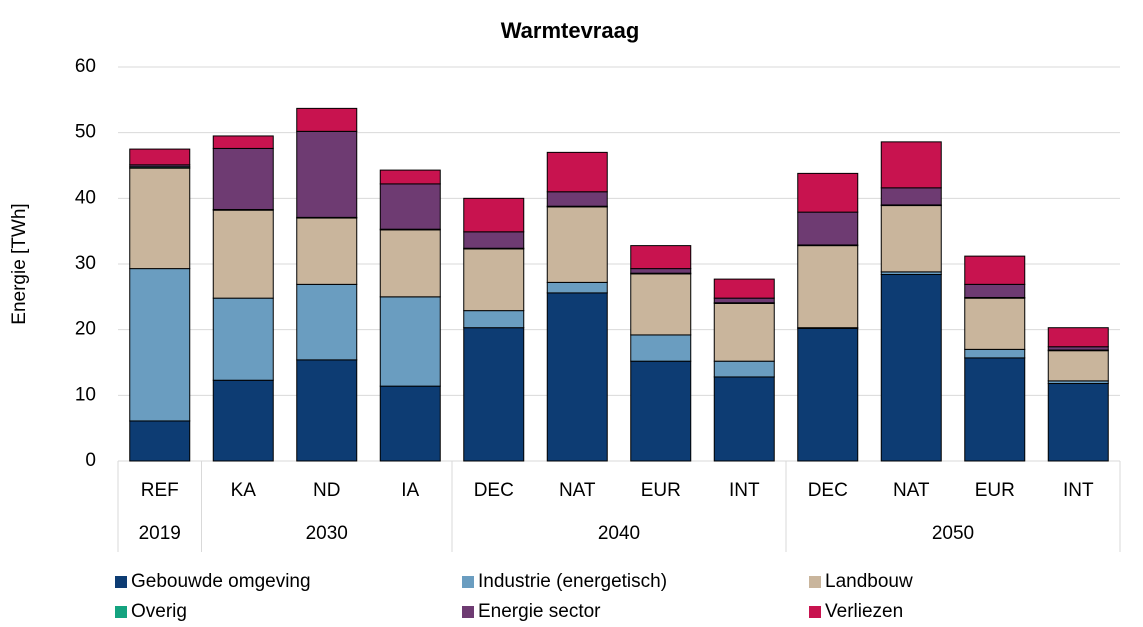  Describe the element at coordinates (85, 329) in the screenshot. I see `y-tick-label: 20` at that location.